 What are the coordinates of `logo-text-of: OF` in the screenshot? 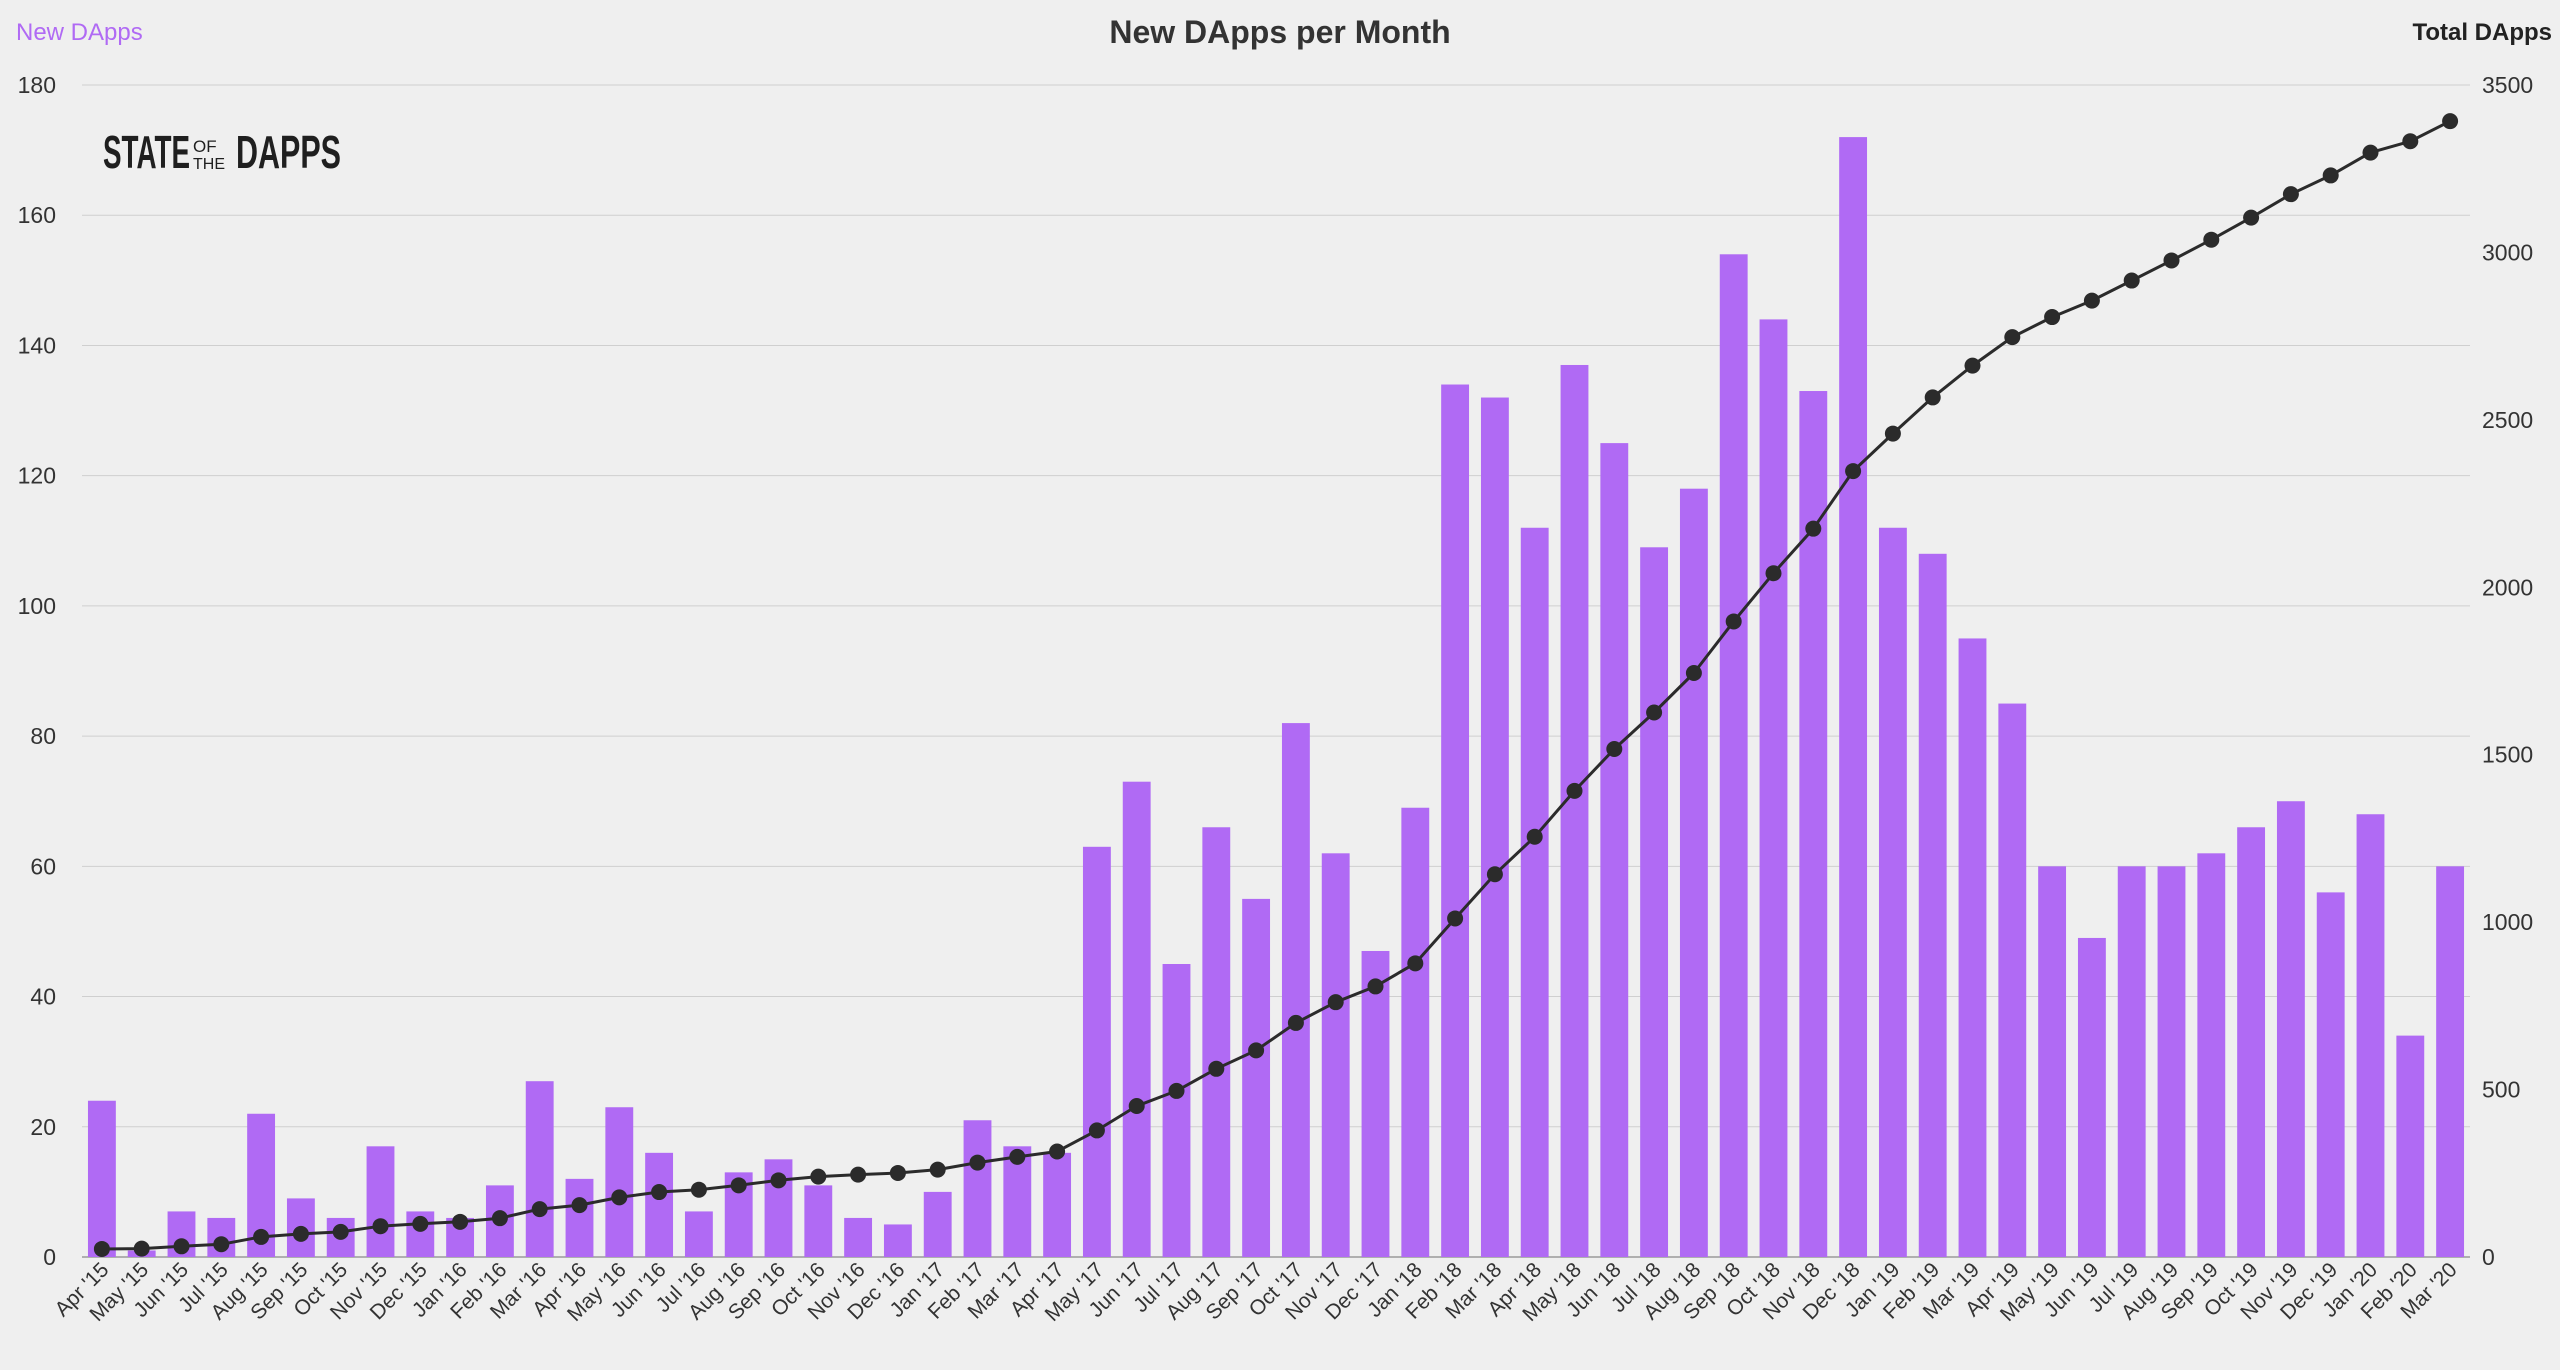 It's located at (205, 146).